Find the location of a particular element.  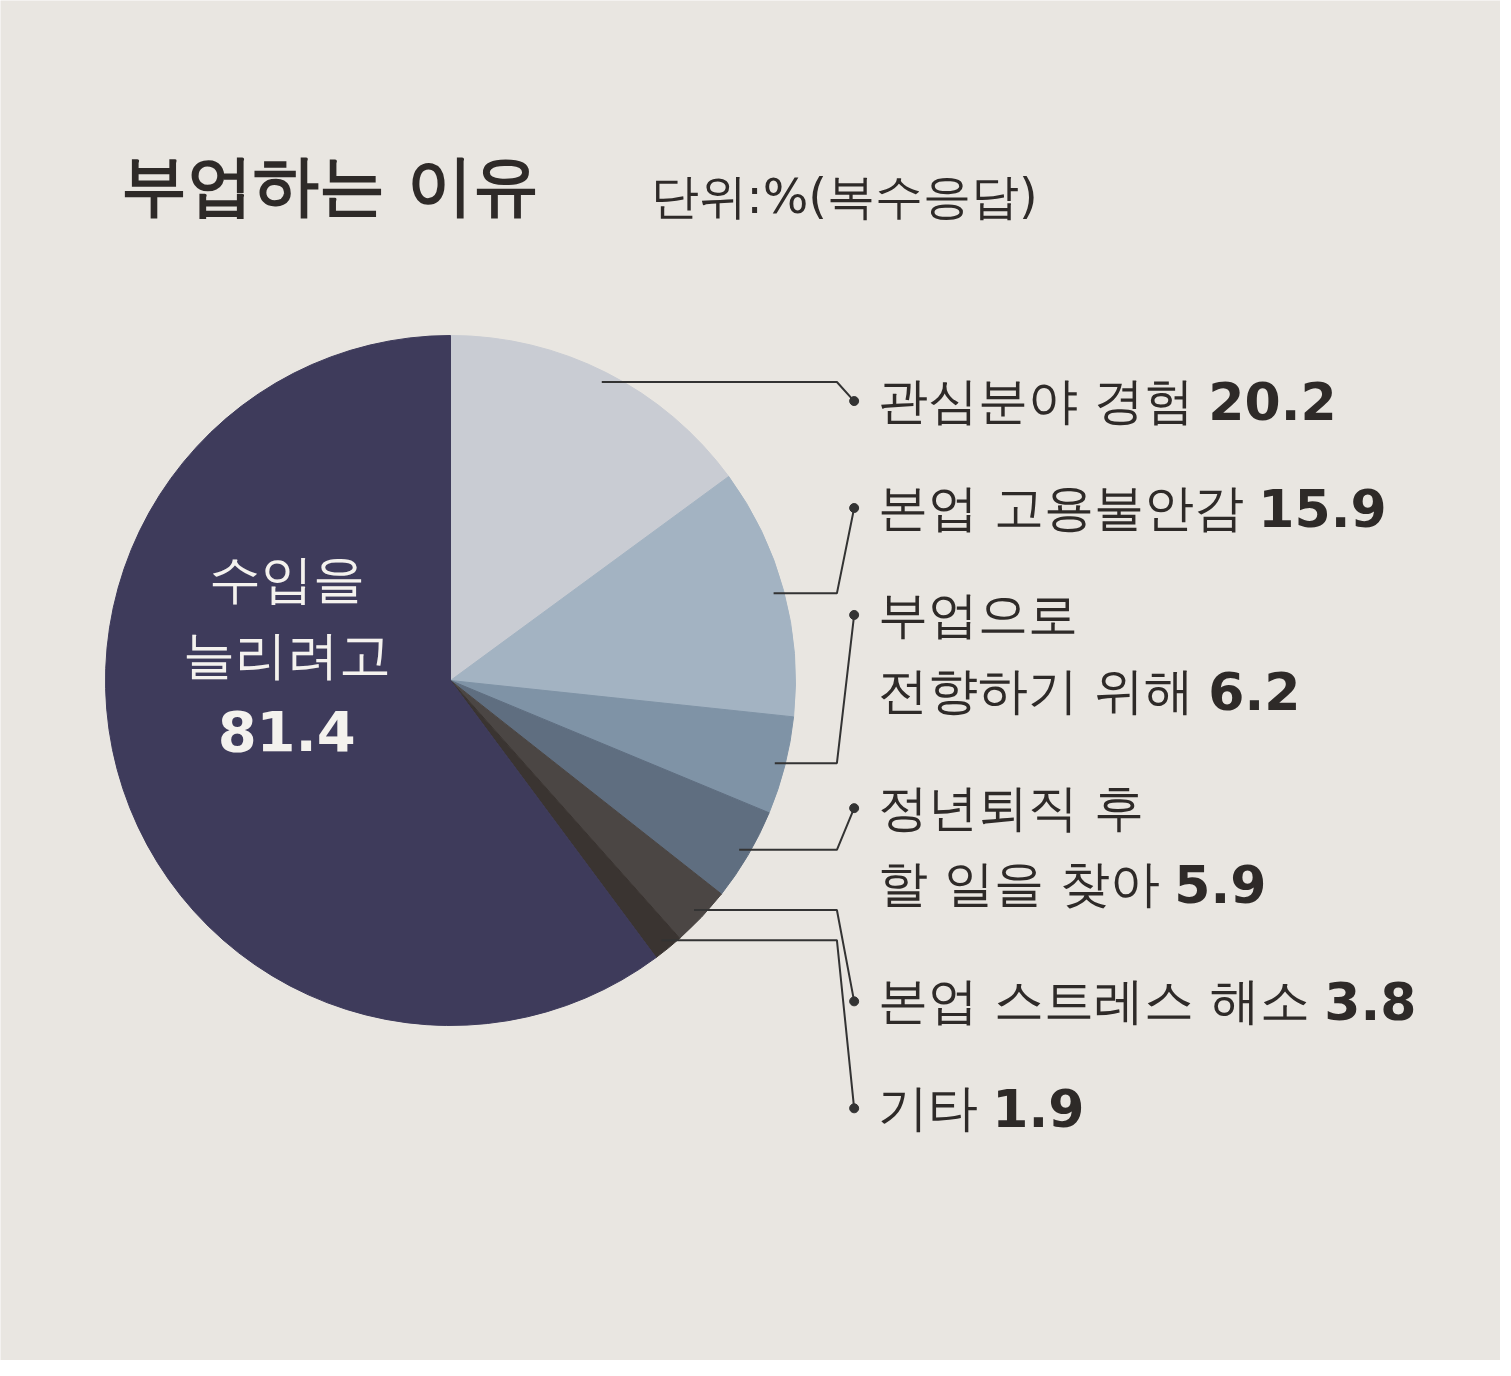

slice-label: 부업으로 전향하기 위해 is located at coordinates (1036, 652).